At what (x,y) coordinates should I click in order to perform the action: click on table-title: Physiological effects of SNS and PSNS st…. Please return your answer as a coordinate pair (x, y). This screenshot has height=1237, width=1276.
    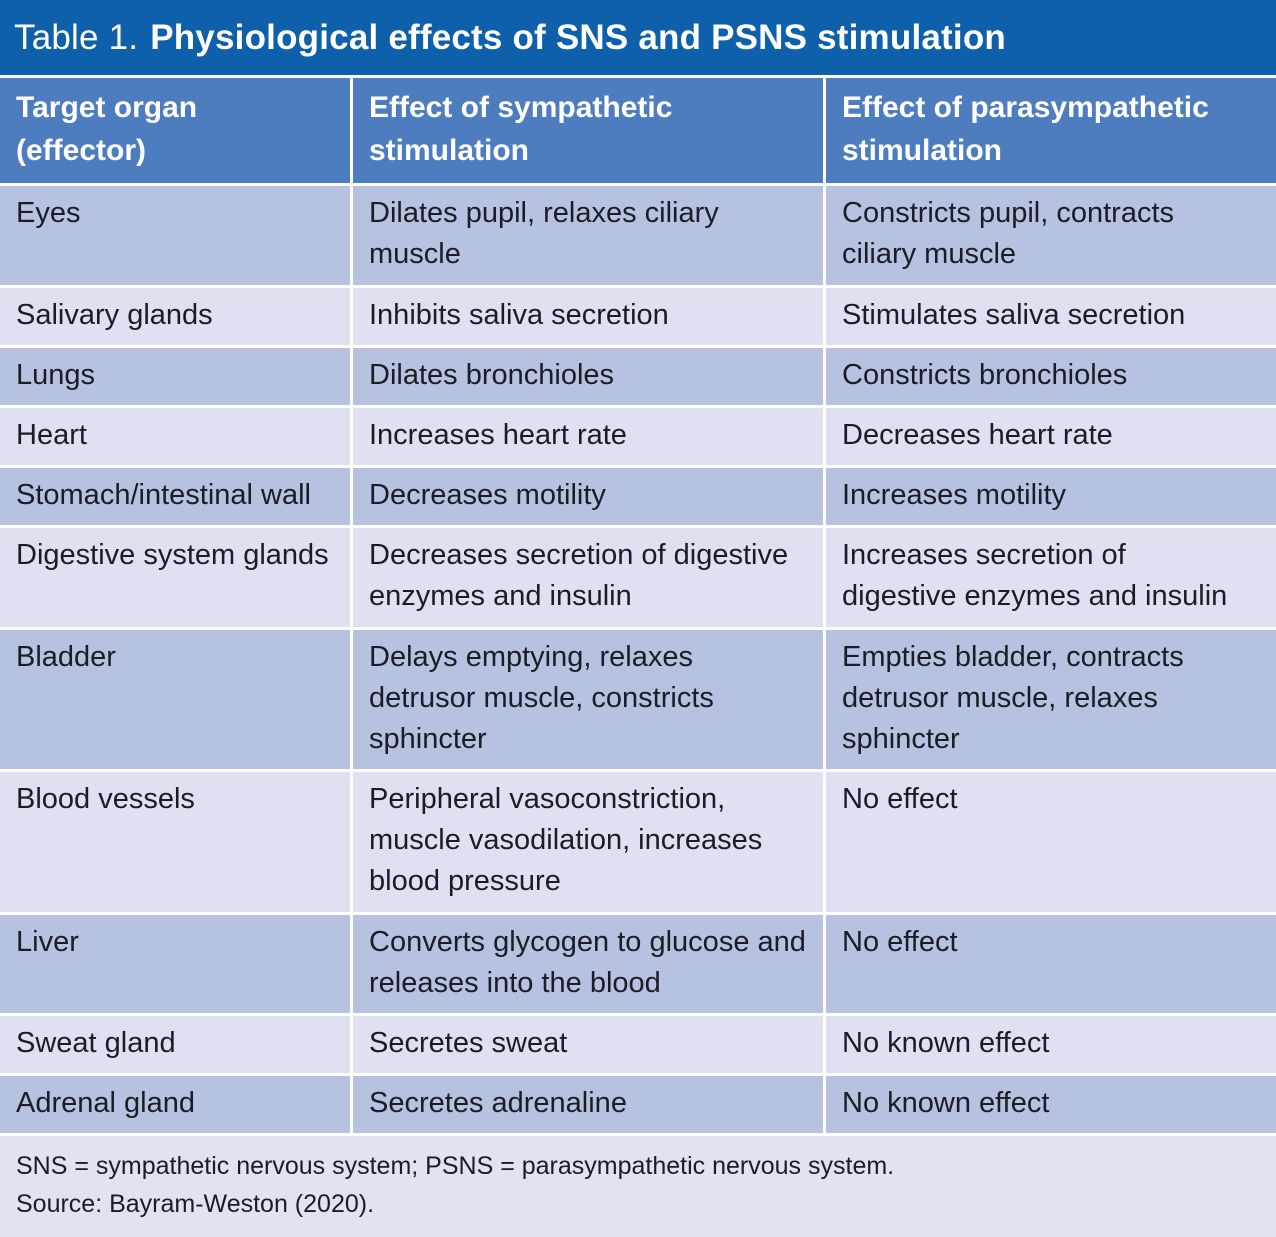
    Looking at the image, I should click on (578, 37).